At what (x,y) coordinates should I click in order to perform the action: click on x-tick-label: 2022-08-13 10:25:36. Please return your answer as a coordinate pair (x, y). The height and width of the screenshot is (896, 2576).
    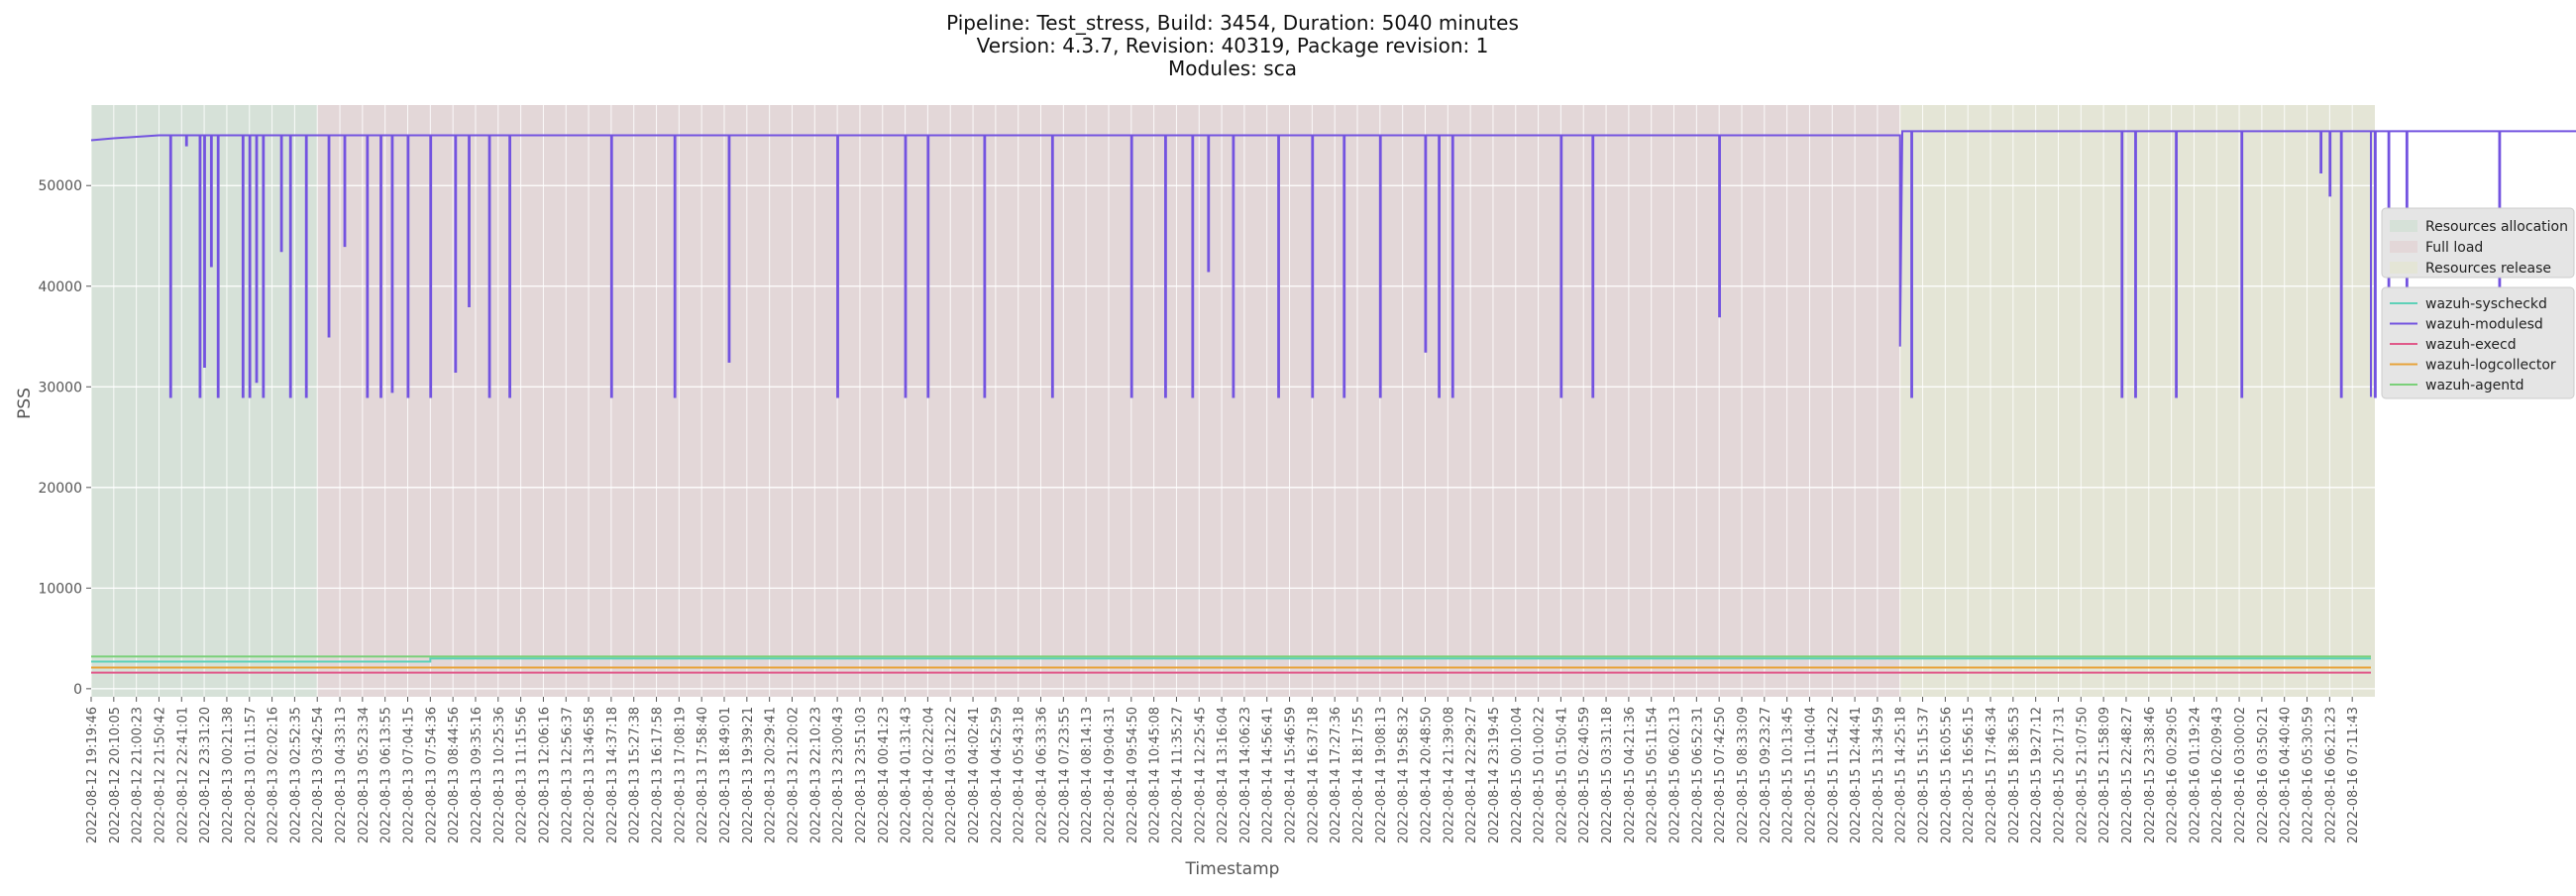
    Looking at the image, I should click on (499, 775).